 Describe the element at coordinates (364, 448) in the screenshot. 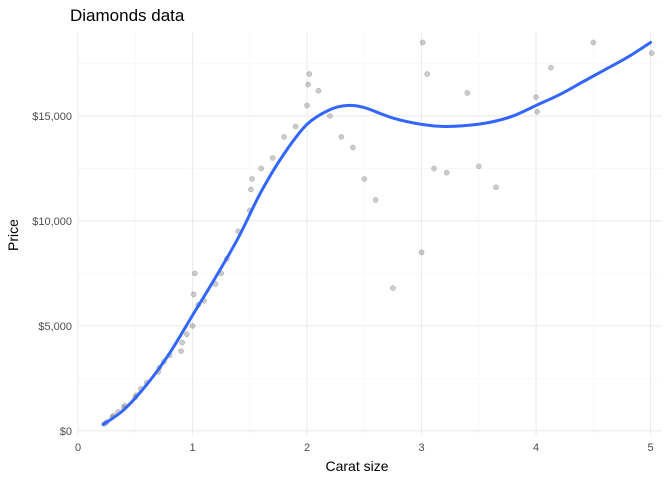

I see `x-tick-labels: 0 1 2 3 4 5` at that location.